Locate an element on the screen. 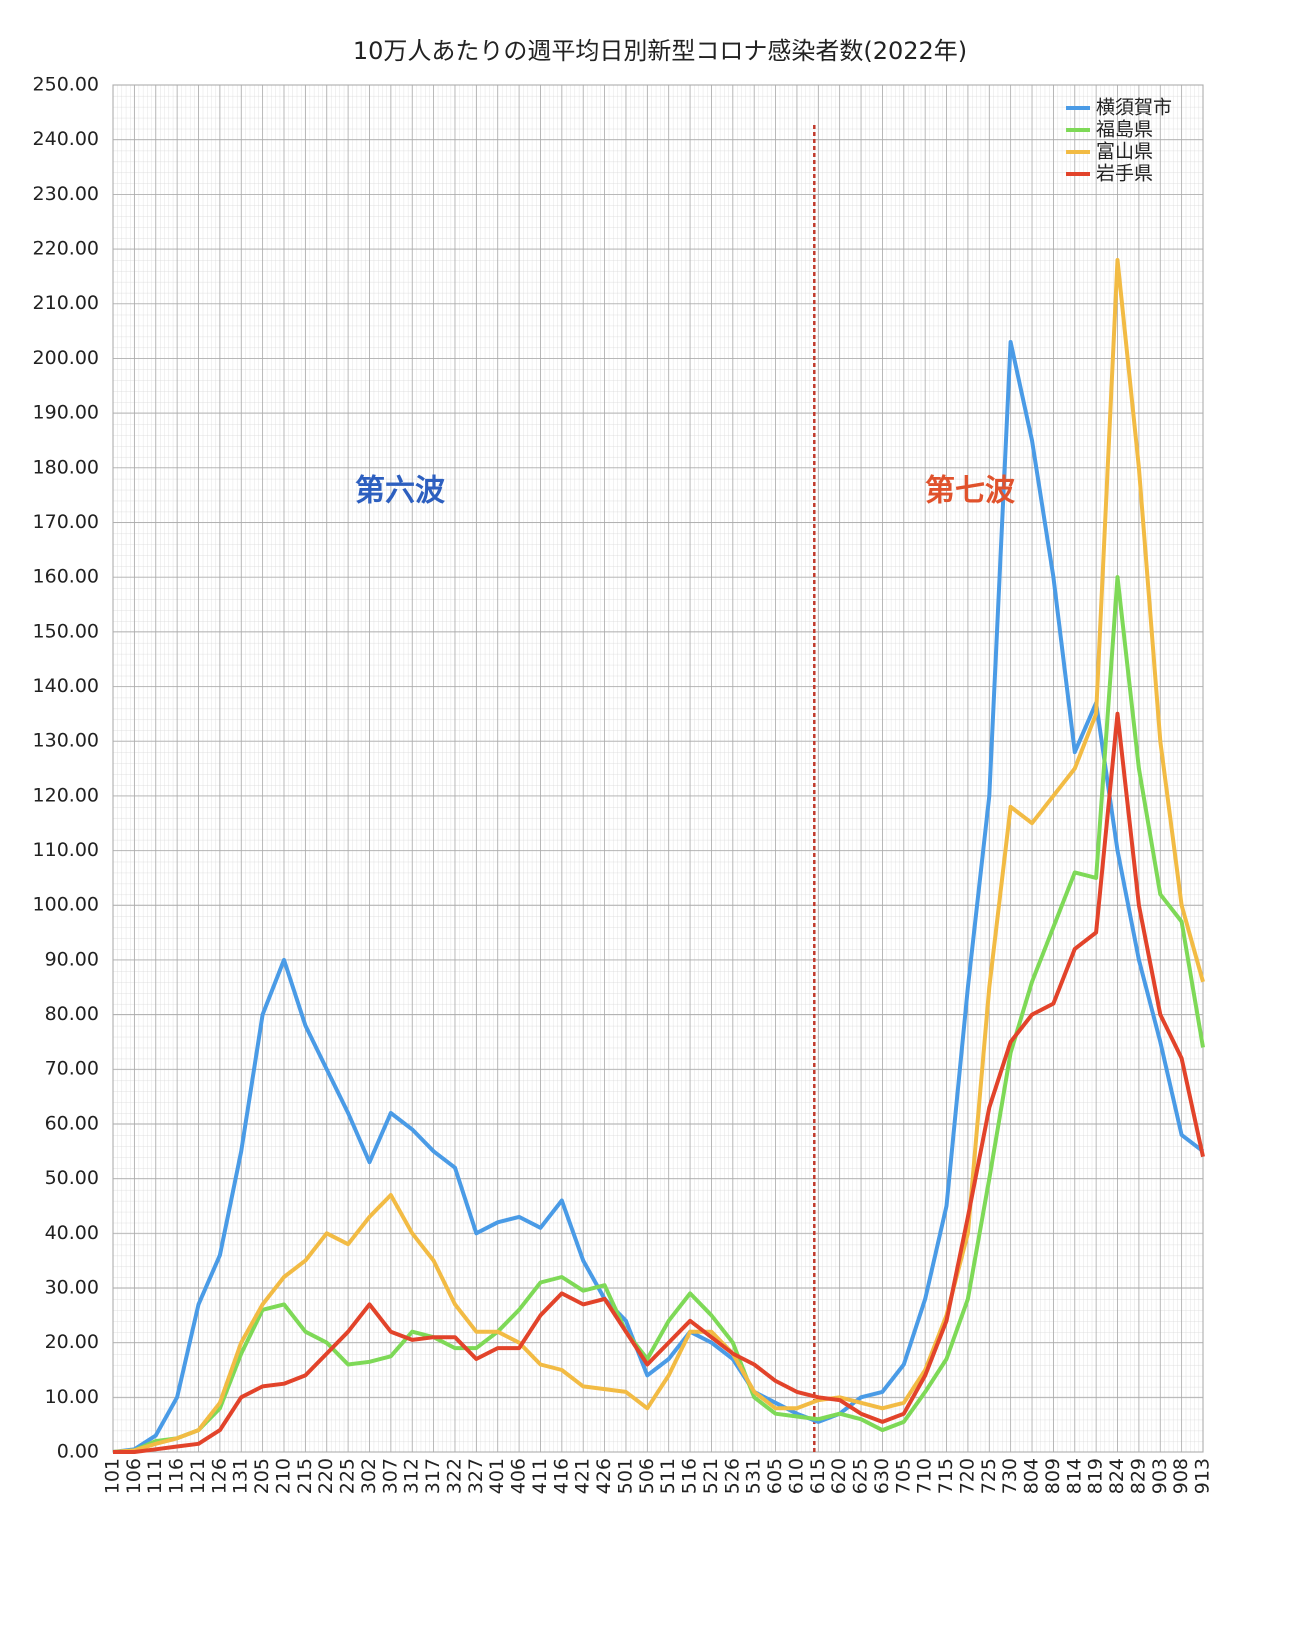  x-tick-label: 220 is located at coordinates (326, 1476).